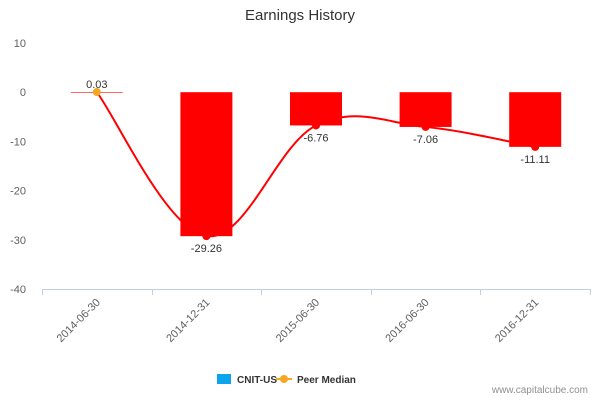  What do you see at coordinates (18, 142) in the screenshot?
I see `y-tick-label: -10` at bounding box center [18, 142].